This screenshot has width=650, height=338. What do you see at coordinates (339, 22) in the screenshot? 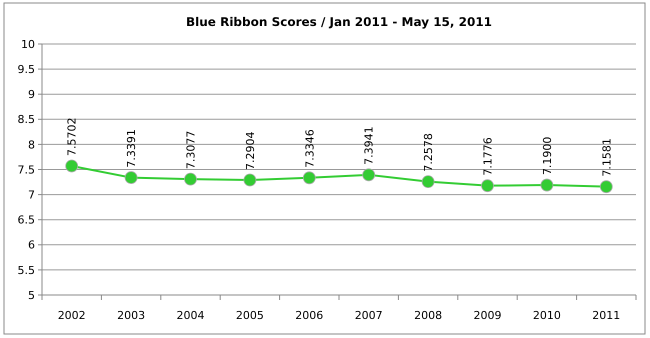
I see `chart-title: Blue Ribbon Scores / Jan 2011 - May 15, 2011` at bounding box center [339, 22].